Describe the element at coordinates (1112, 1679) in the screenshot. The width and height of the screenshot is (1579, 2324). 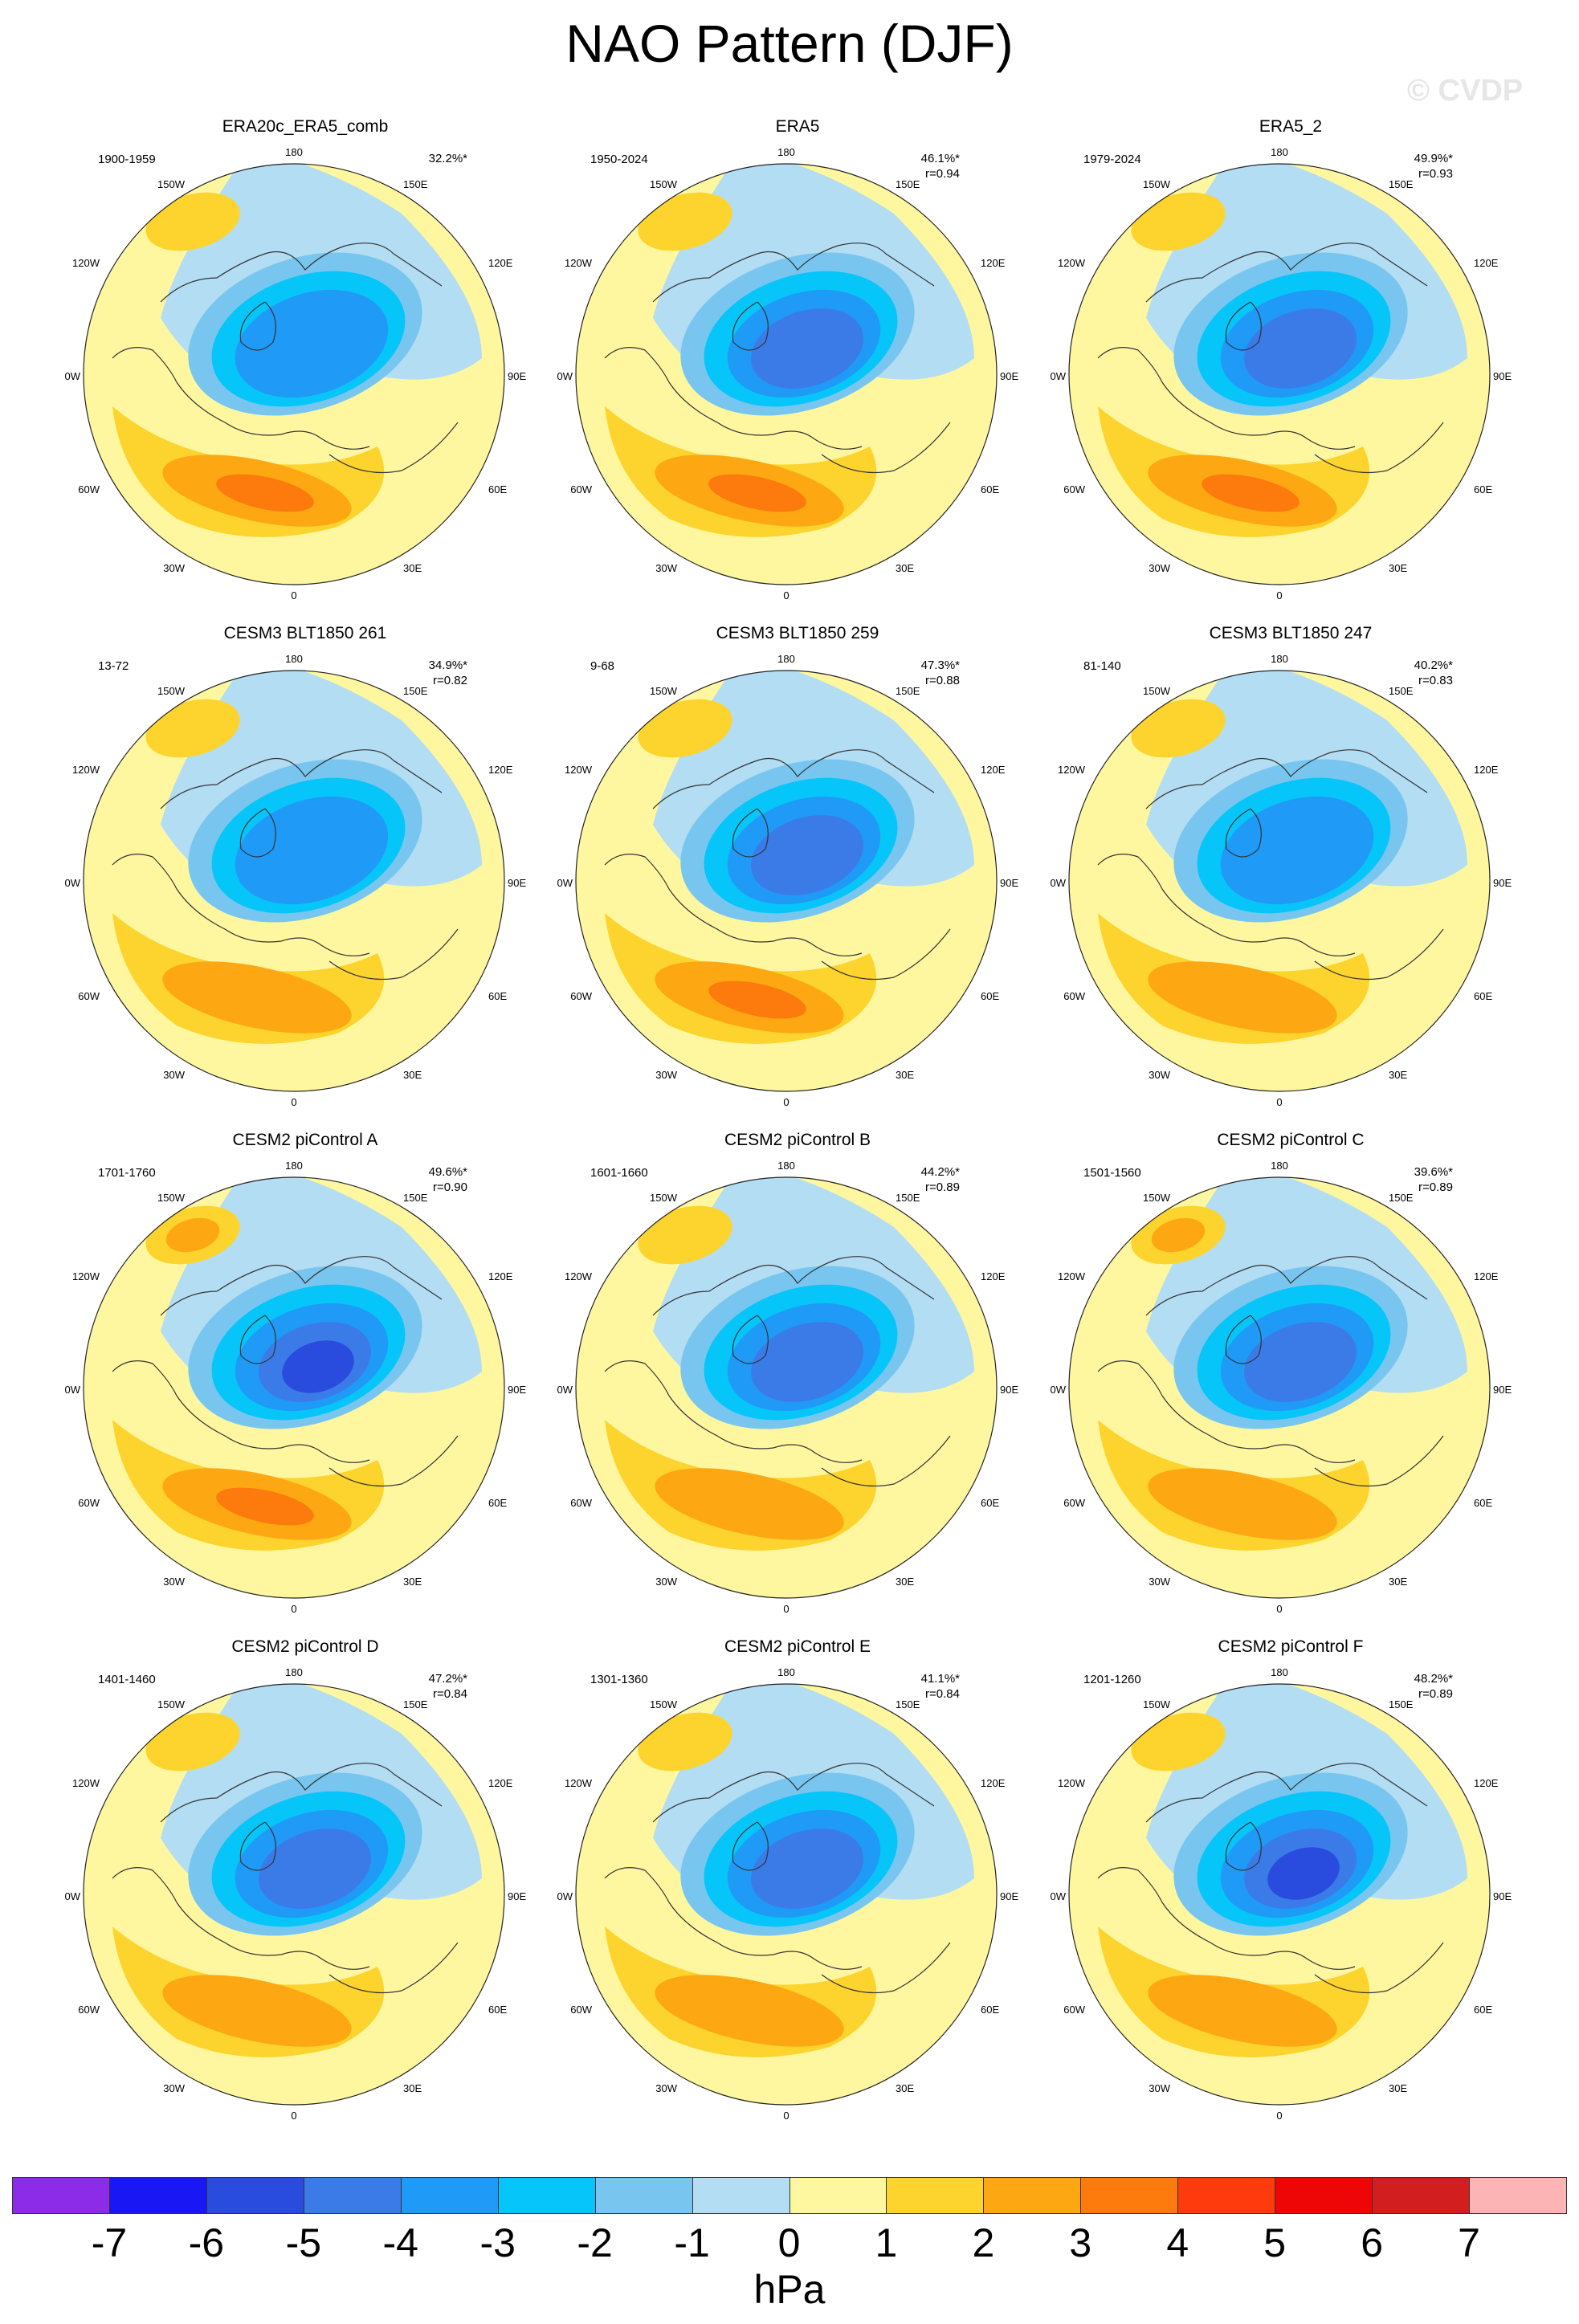
I see `panel-period: 1201-1260` at that location.